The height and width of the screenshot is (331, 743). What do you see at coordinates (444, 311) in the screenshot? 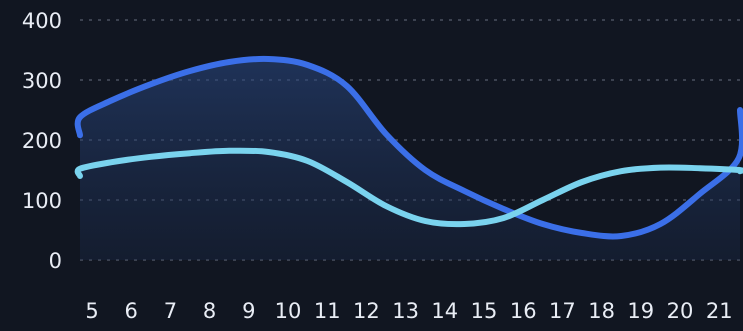
I see `x-tick-label: 14` at bounding box center [444, 311].